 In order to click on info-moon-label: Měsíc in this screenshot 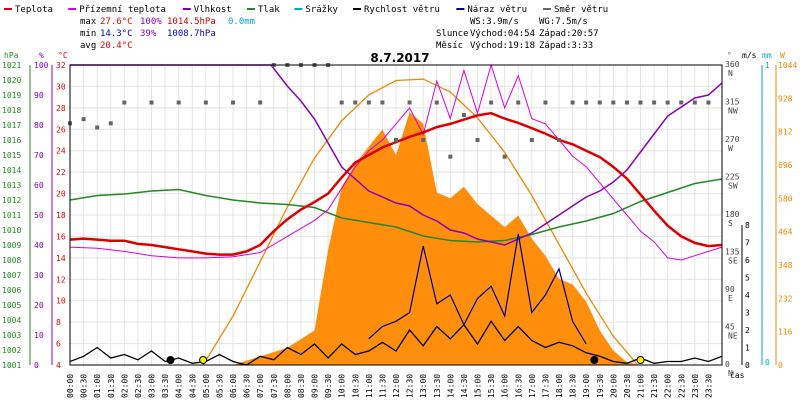, I will do `click(449, 46)`.